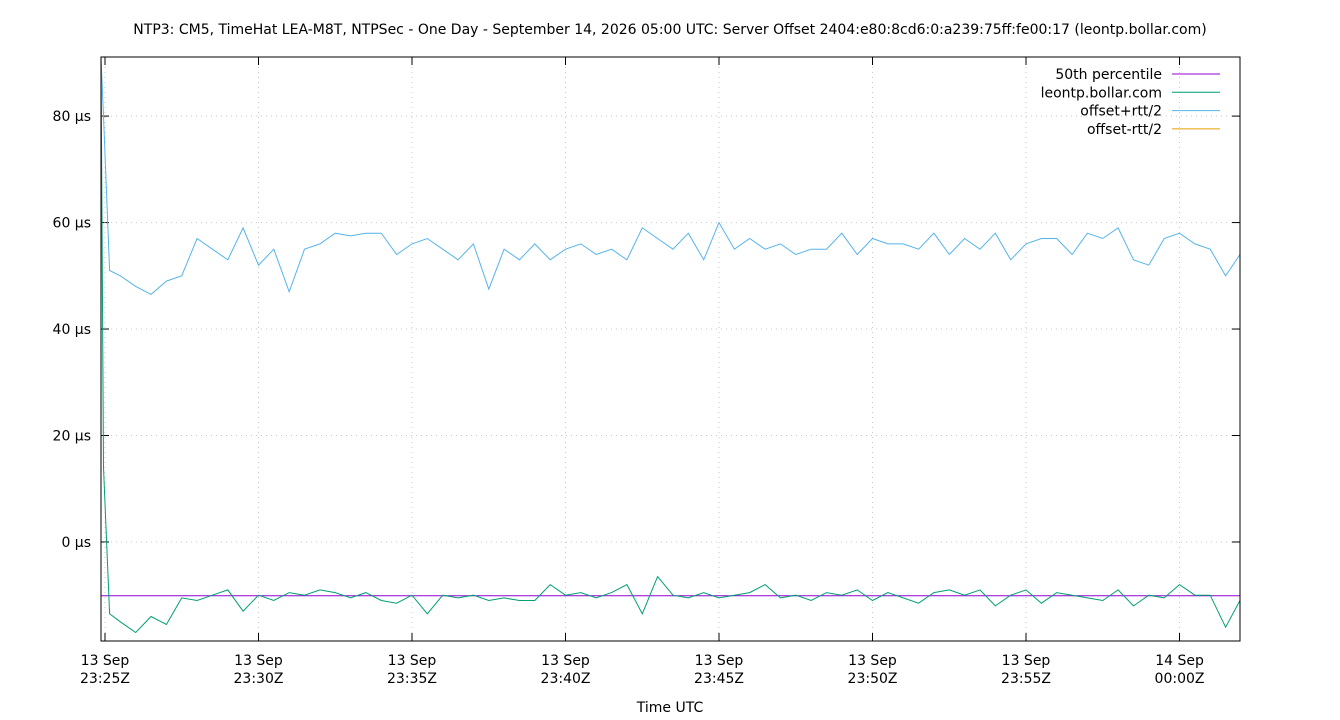  What do you see at coordinates (1026, 670) in the screenshot?
I see `x-tick-label: 13 Sep 23:55Z` at bounding box center [1026, 670].